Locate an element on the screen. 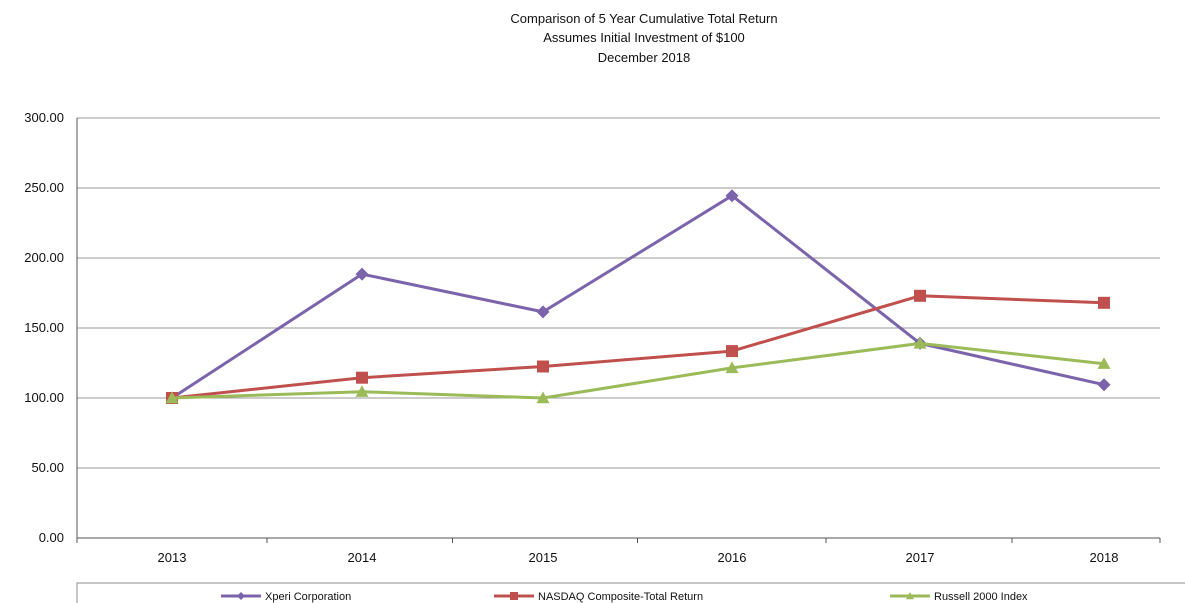 The image size is (1185, 603). x-tick-label: 2016 is located at coordinates (732, 557).